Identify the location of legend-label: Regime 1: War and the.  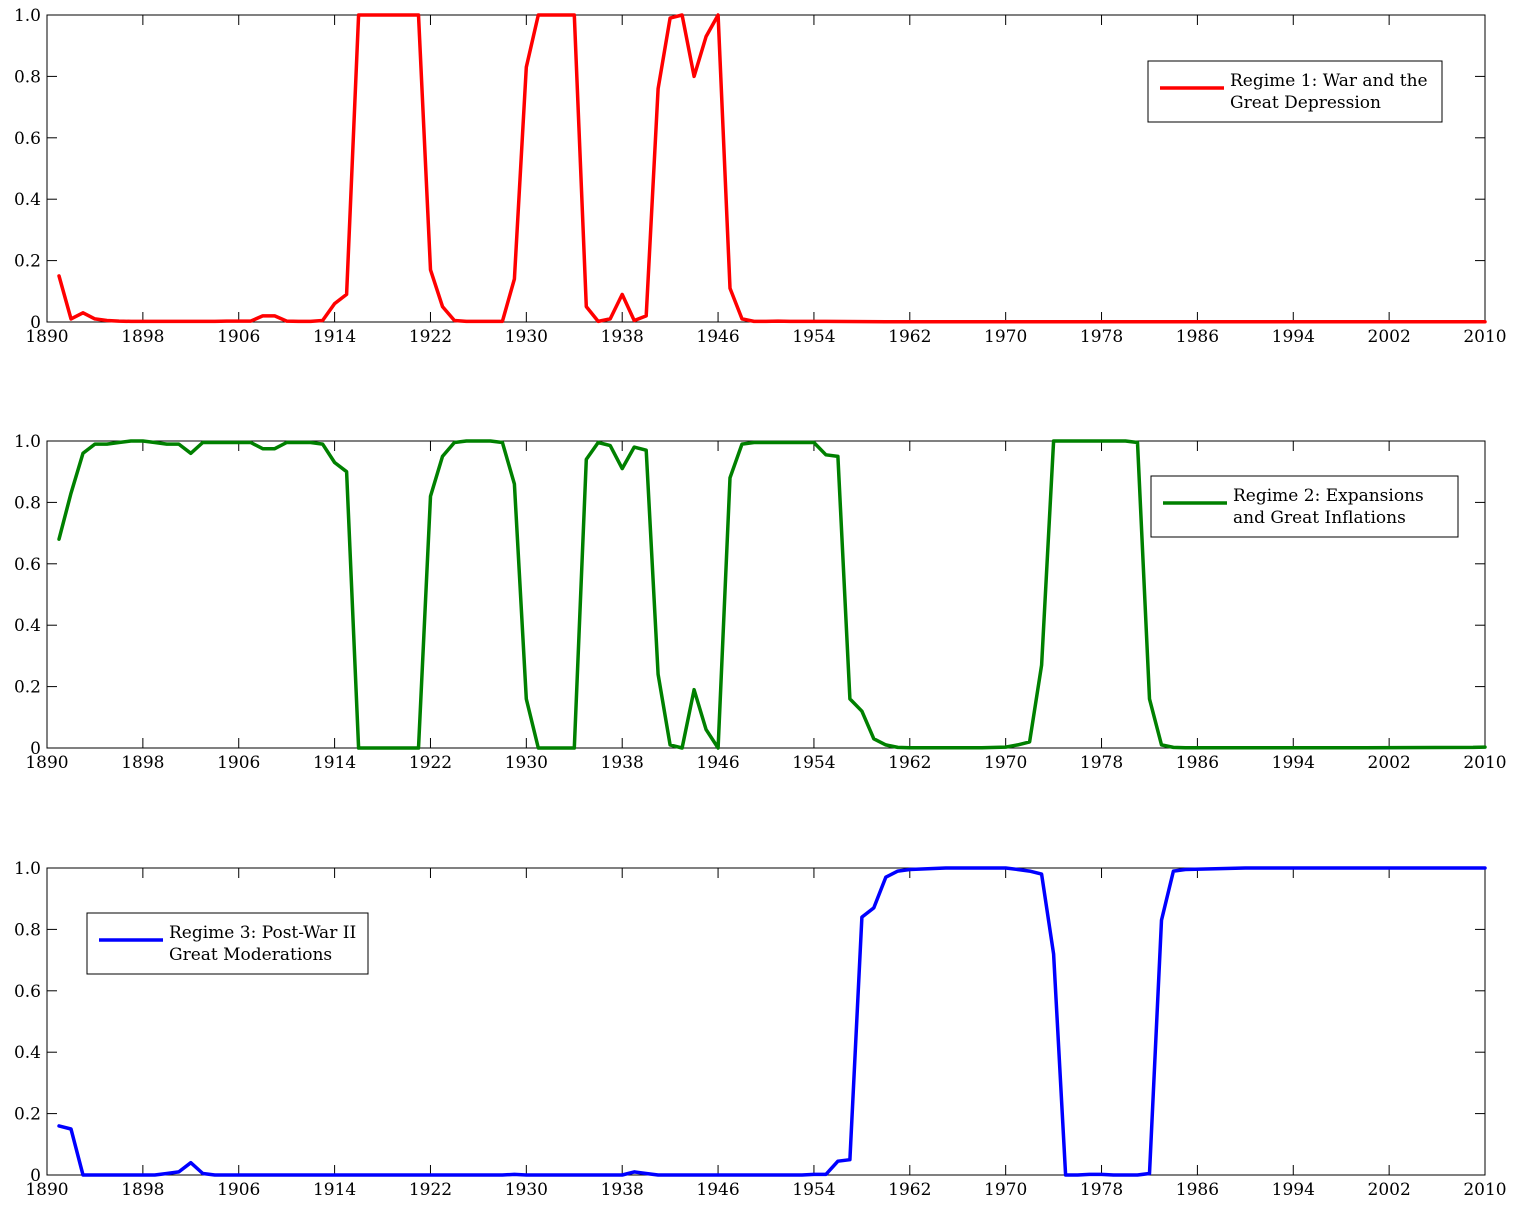
(1329, 81).